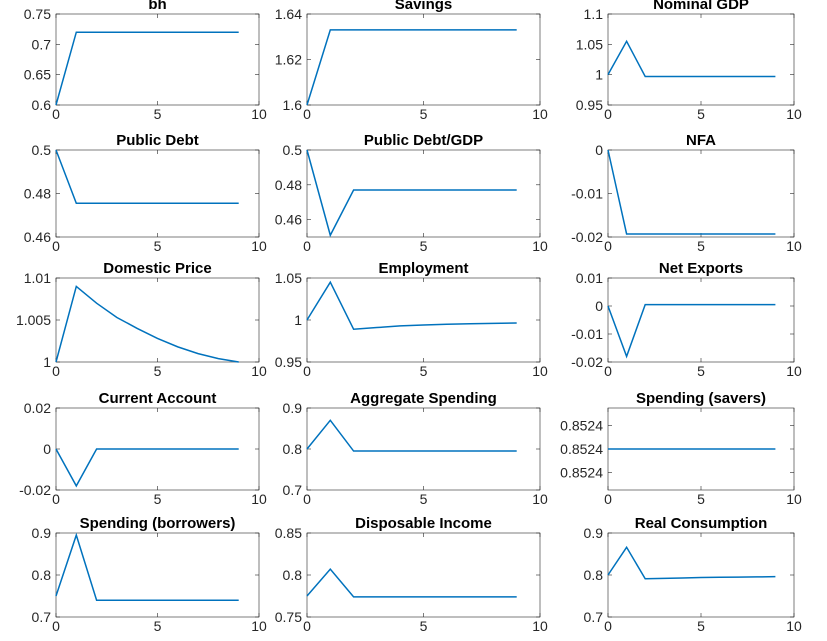 This screenshot has width=827, height=641. What do you see at coordinates (37, 408) in the screenshot?
I see `y-tick-label: 0.02` at bounding box center [37, 408].